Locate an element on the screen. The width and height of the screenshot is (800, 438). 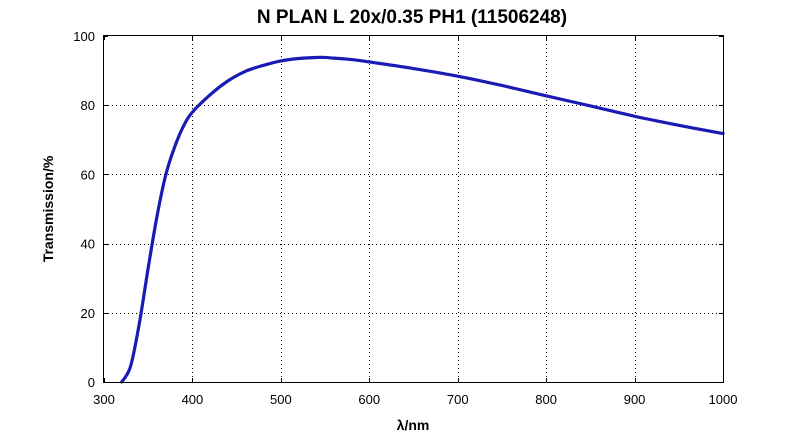
y-tick-label: 20 is located at coordinates (88, 313).